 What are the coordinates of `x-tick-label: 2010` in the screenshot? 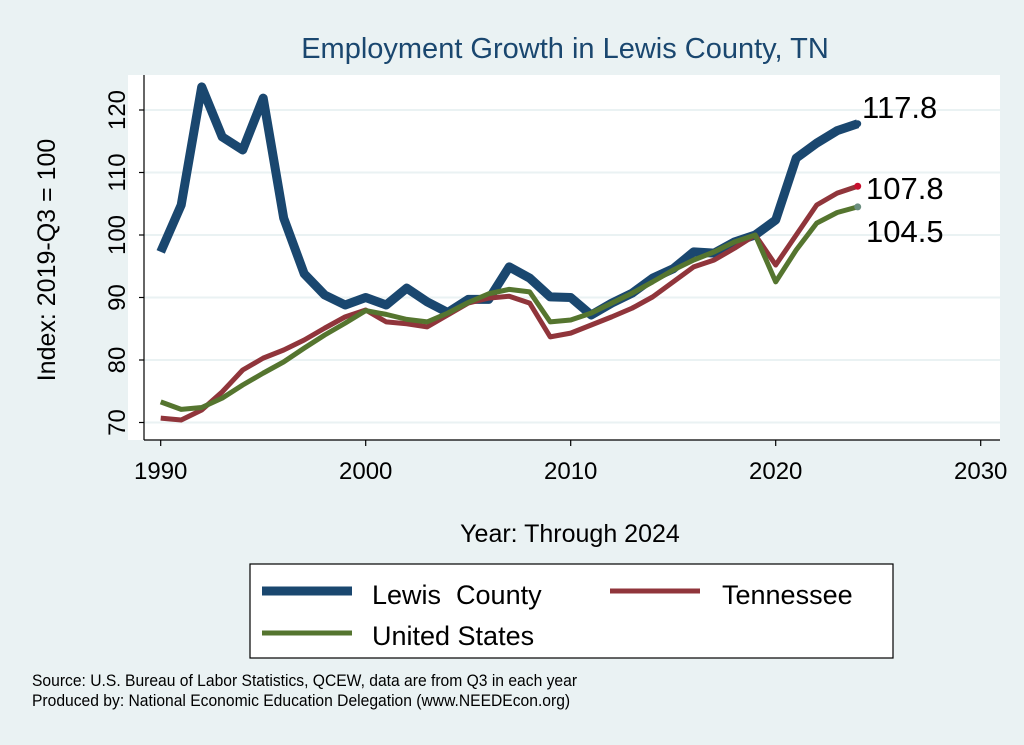 It's located at (570, 471).